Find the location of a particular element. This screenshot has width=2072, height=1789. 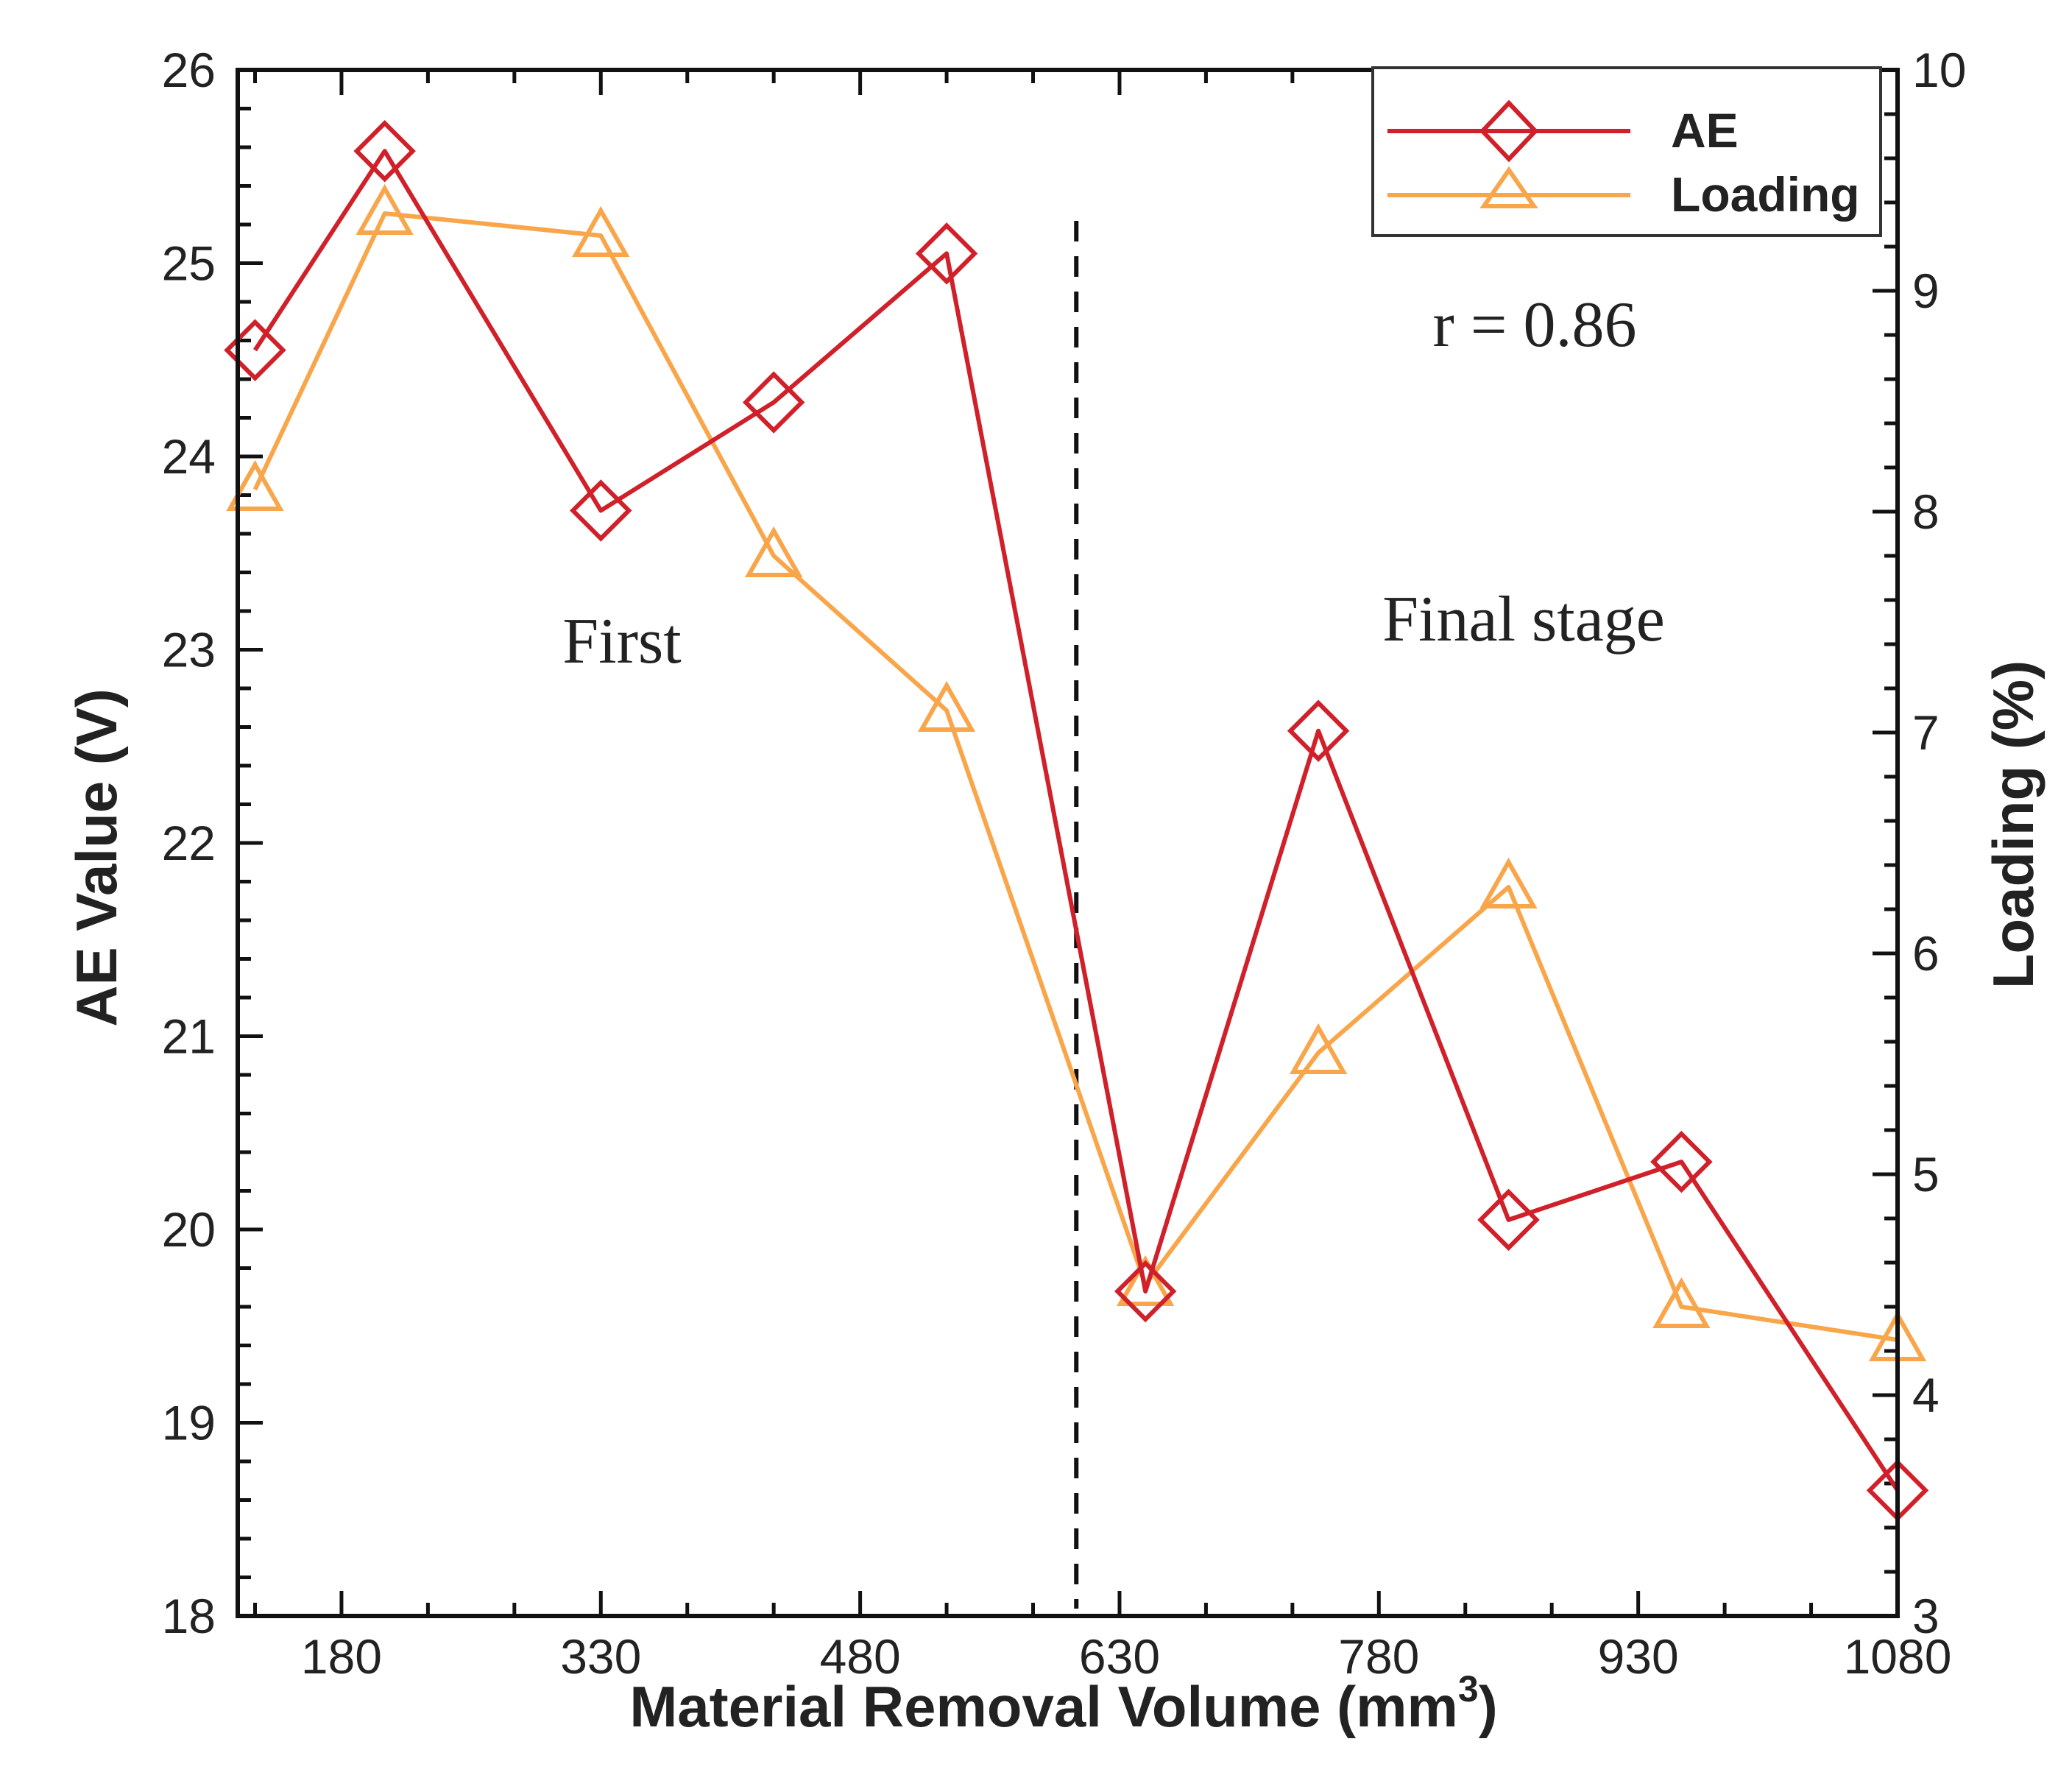

x-axis-title: Material Removal Volume (mm3) is located at coordinates (1063, 1703).